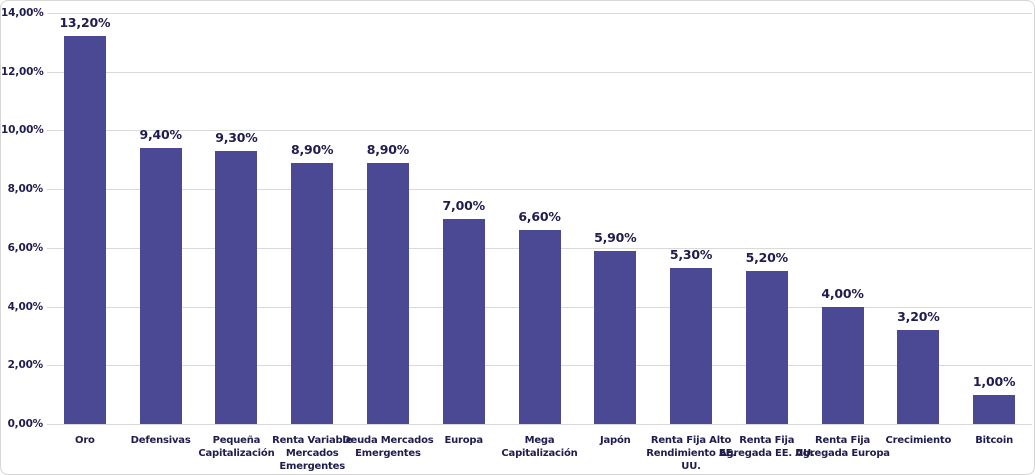 The width and height of the screenshot is (1035, 475). I want to click on y-axis-tick-label: 2,00%, so click(25, 365).